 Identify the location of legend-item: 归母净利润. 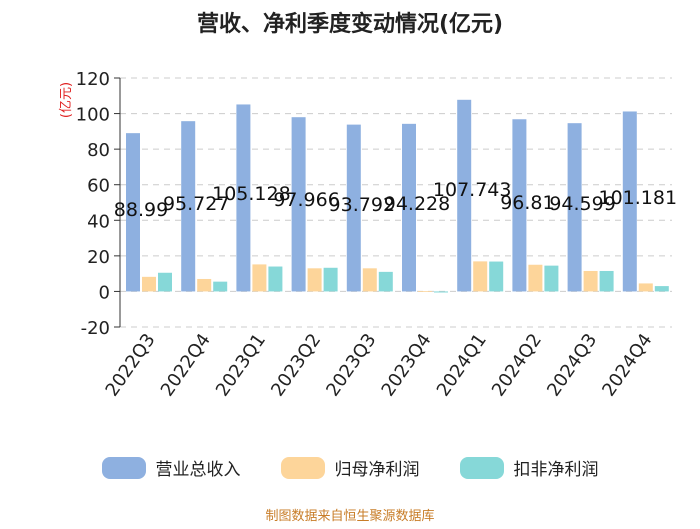
(350, 467).